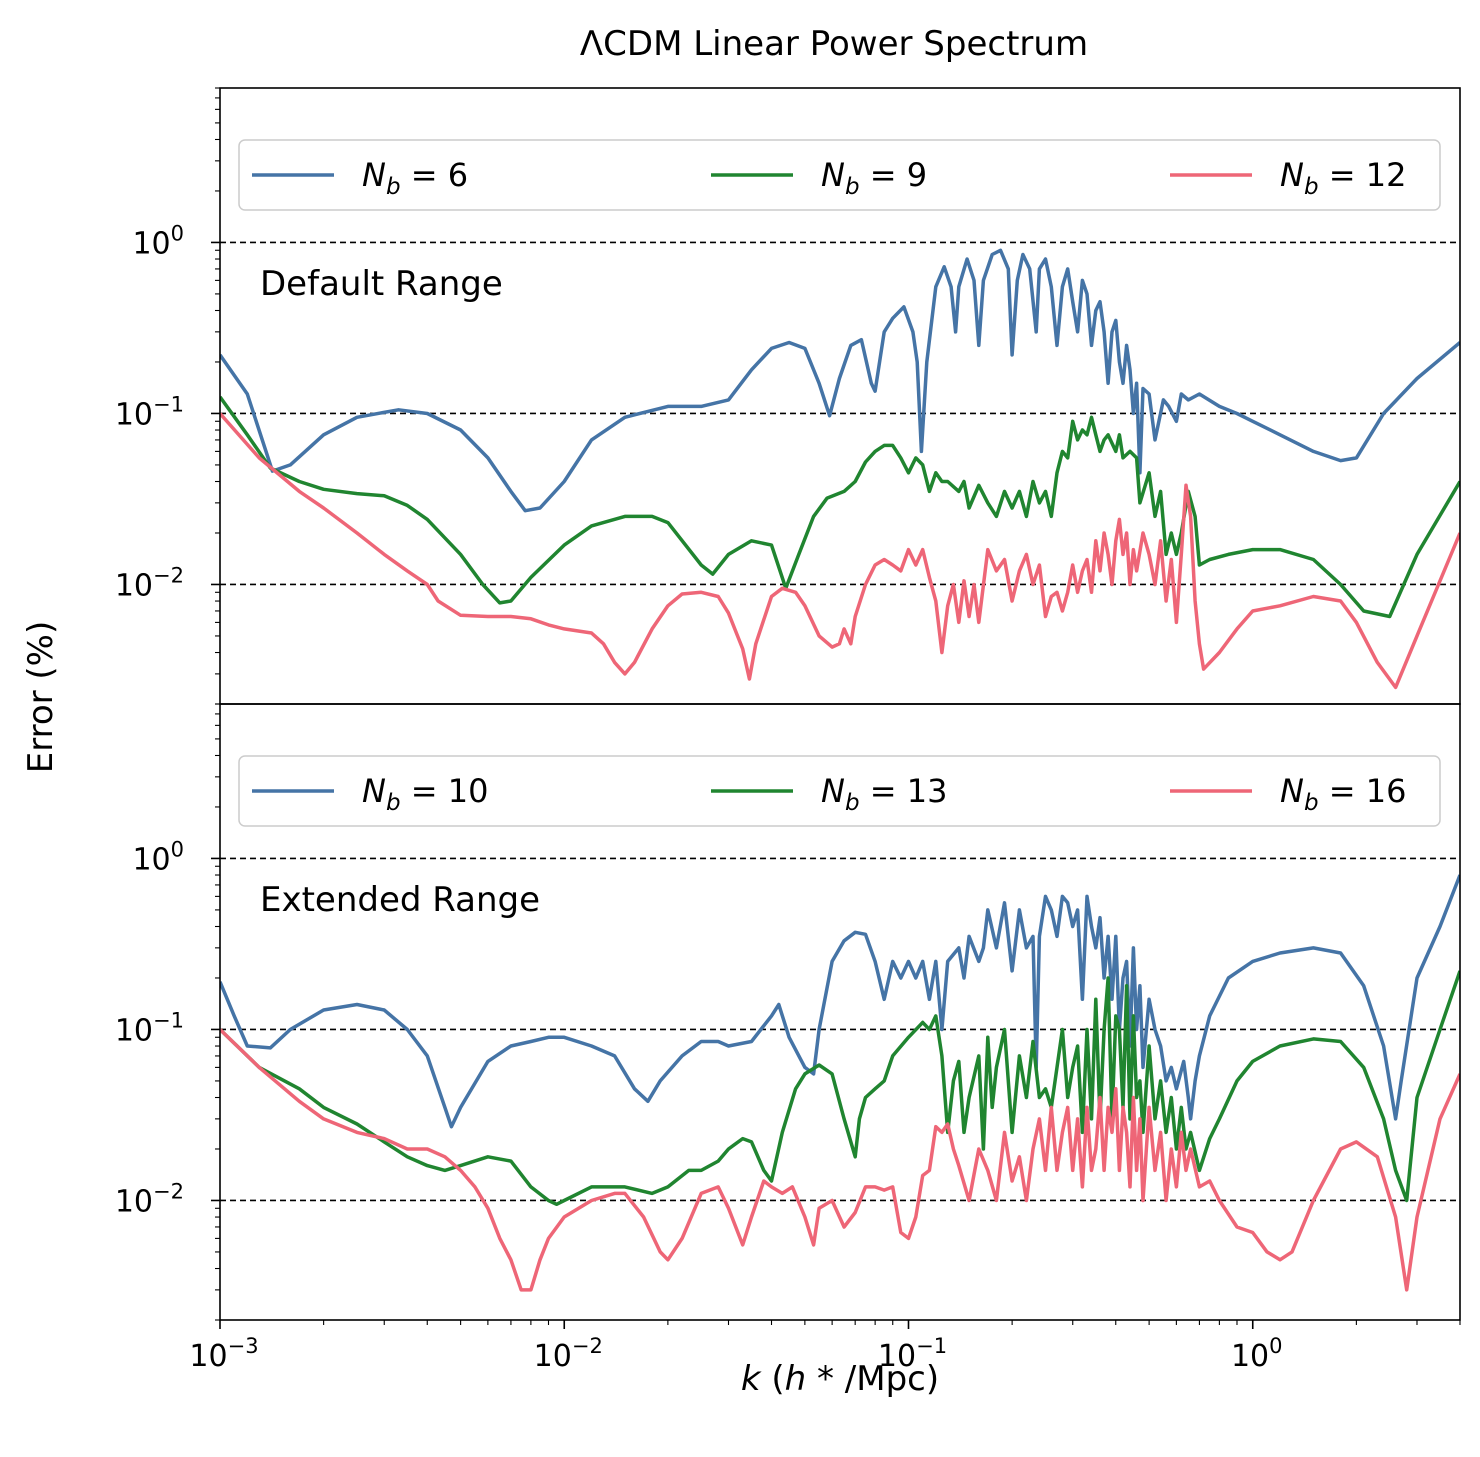 The height and width of the screenshot is (1457, 1480). Describe the element at coordinates (874, 178) in the screenshot. I see `legend-label: Nb = 9` at that location.